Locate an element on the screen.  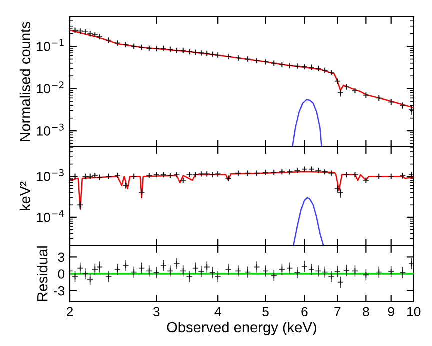
y-axis-title: Residual is located at coordinates (42, 274).